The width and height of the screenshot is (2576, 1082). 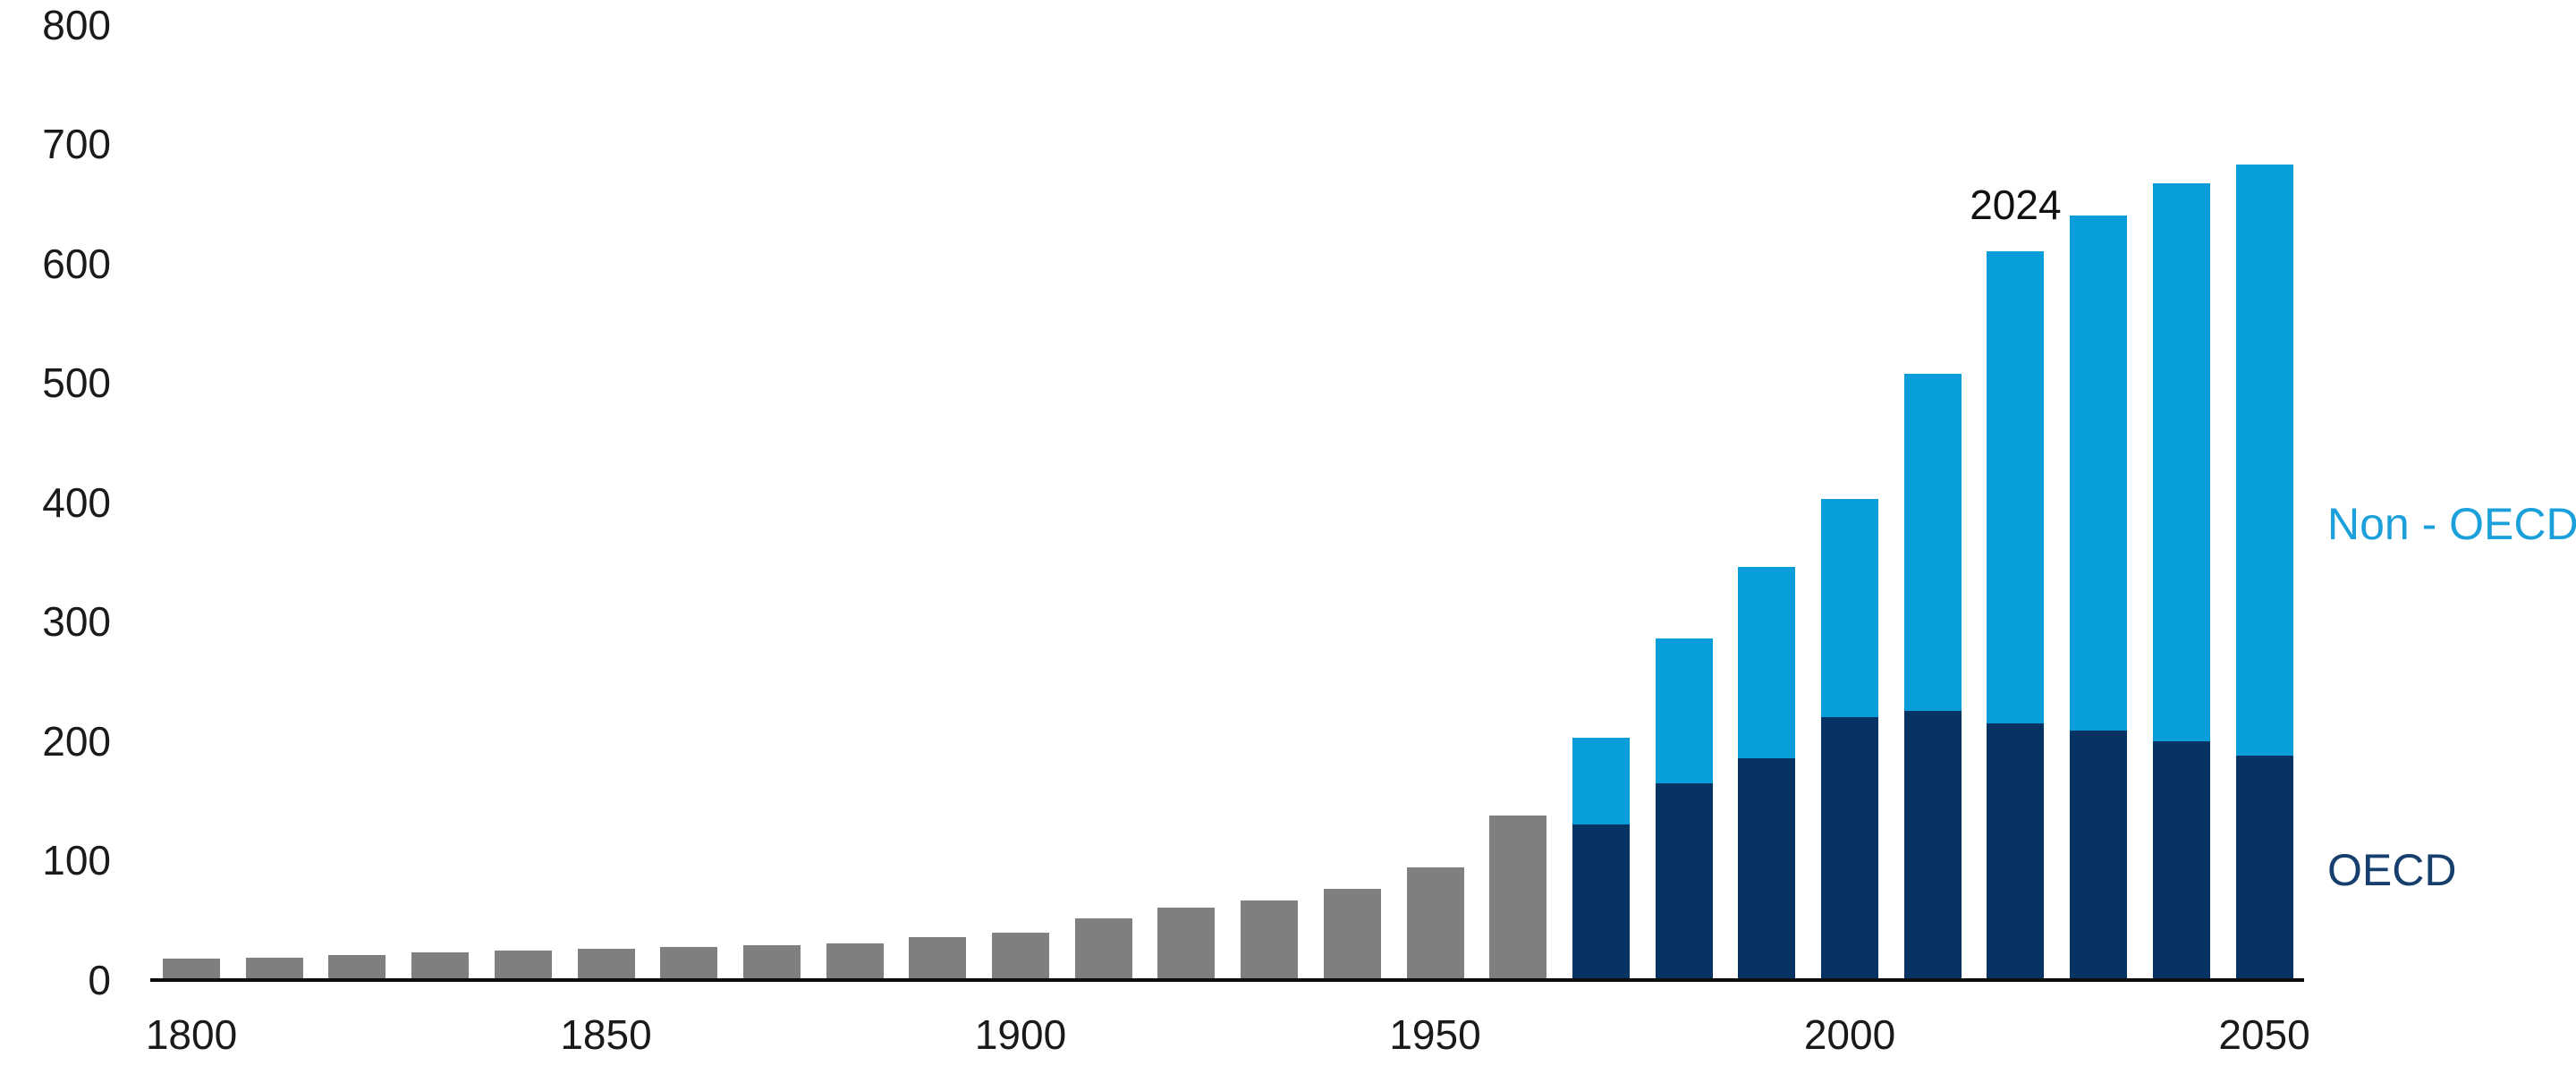 What do you see at coordinates (1849, 848) in the screenshot?
I see `bar-2000-oecd` at bounding box center [1849, 848].